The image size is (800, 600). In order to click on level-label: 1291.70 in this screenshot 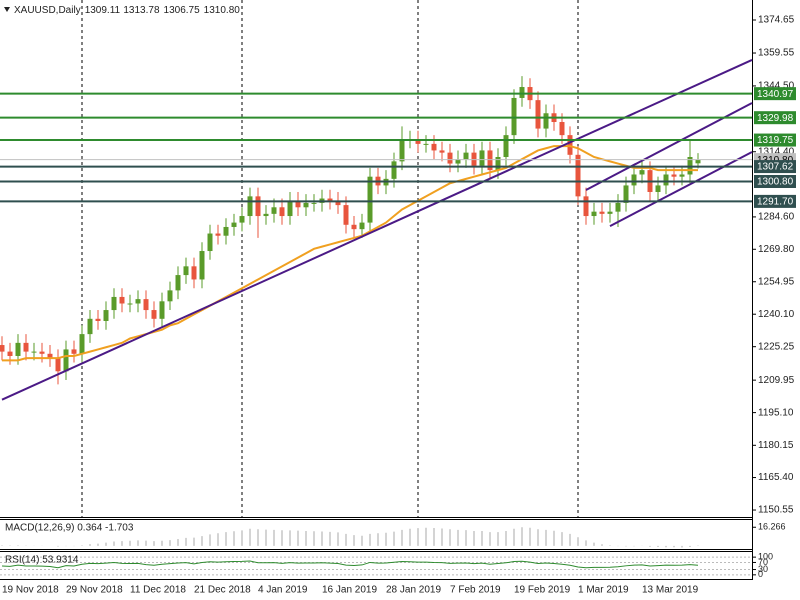, I will do `click(775, 202)`.